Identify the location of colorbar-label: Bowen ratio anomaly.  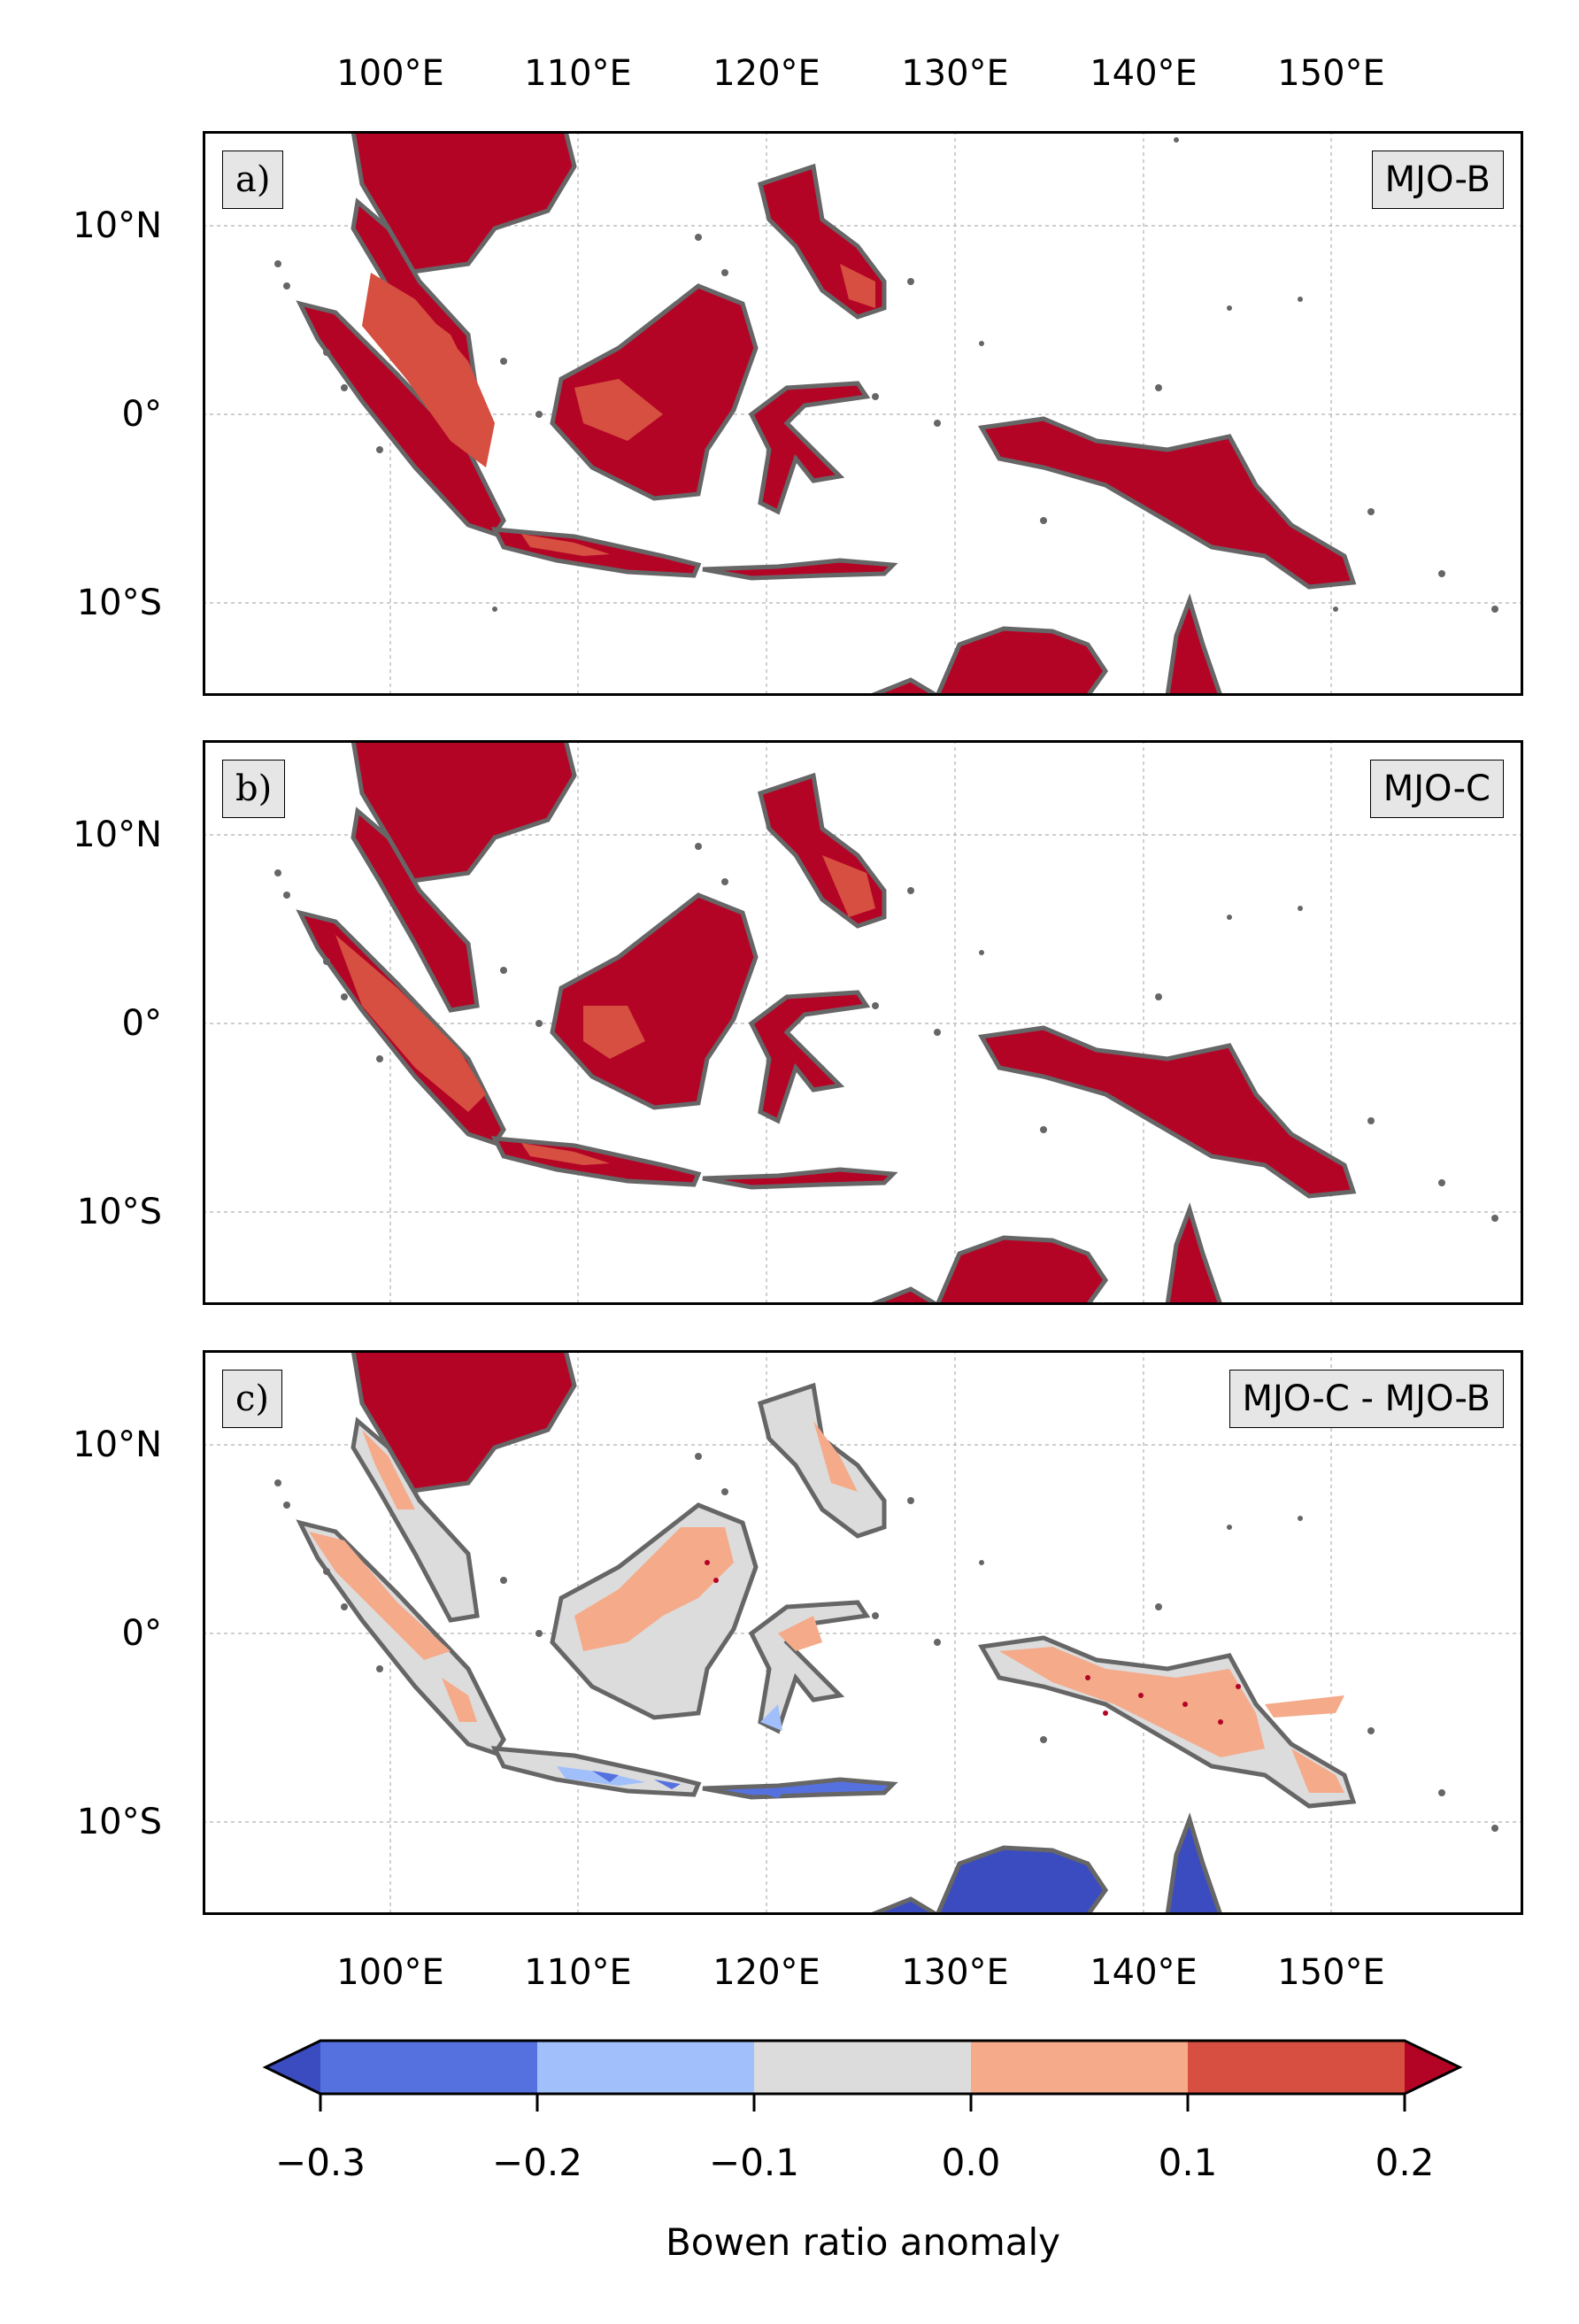
(863, 2242).